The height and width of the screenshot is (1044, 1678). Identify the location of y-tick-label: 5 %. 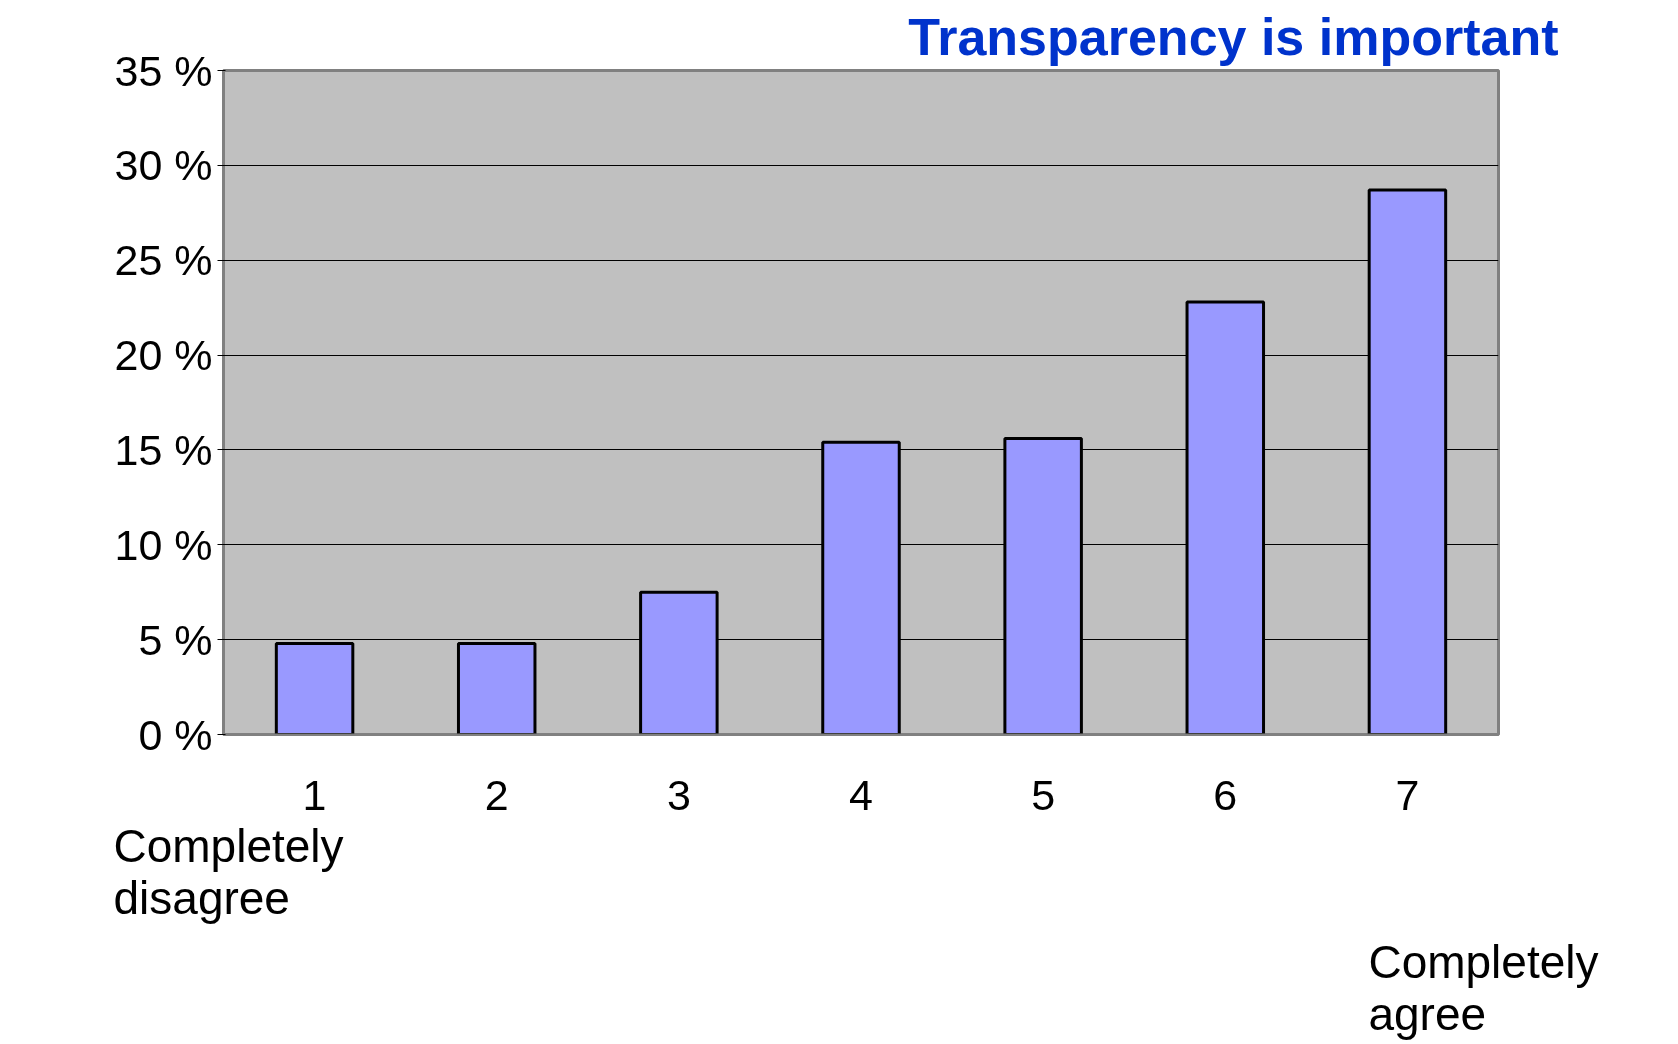
(175, 639).